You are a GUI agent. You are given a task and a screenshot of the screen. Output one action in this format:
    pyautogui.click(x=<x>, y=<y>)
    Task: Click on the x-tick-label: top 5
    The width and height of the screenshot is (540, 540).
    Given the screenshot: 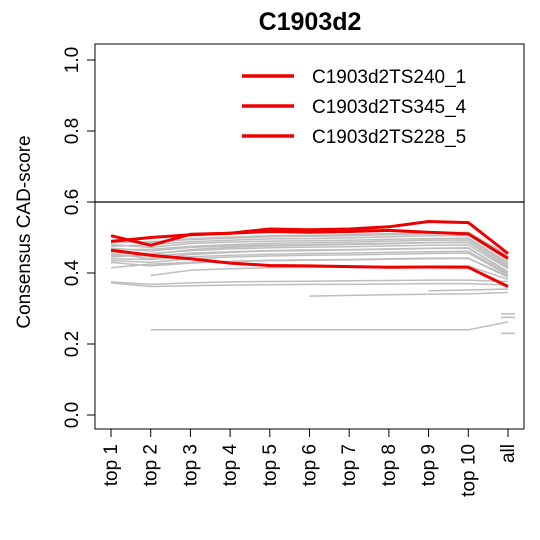 What is the action you would take?
    pyautogui.click(x=270, y=465)
    